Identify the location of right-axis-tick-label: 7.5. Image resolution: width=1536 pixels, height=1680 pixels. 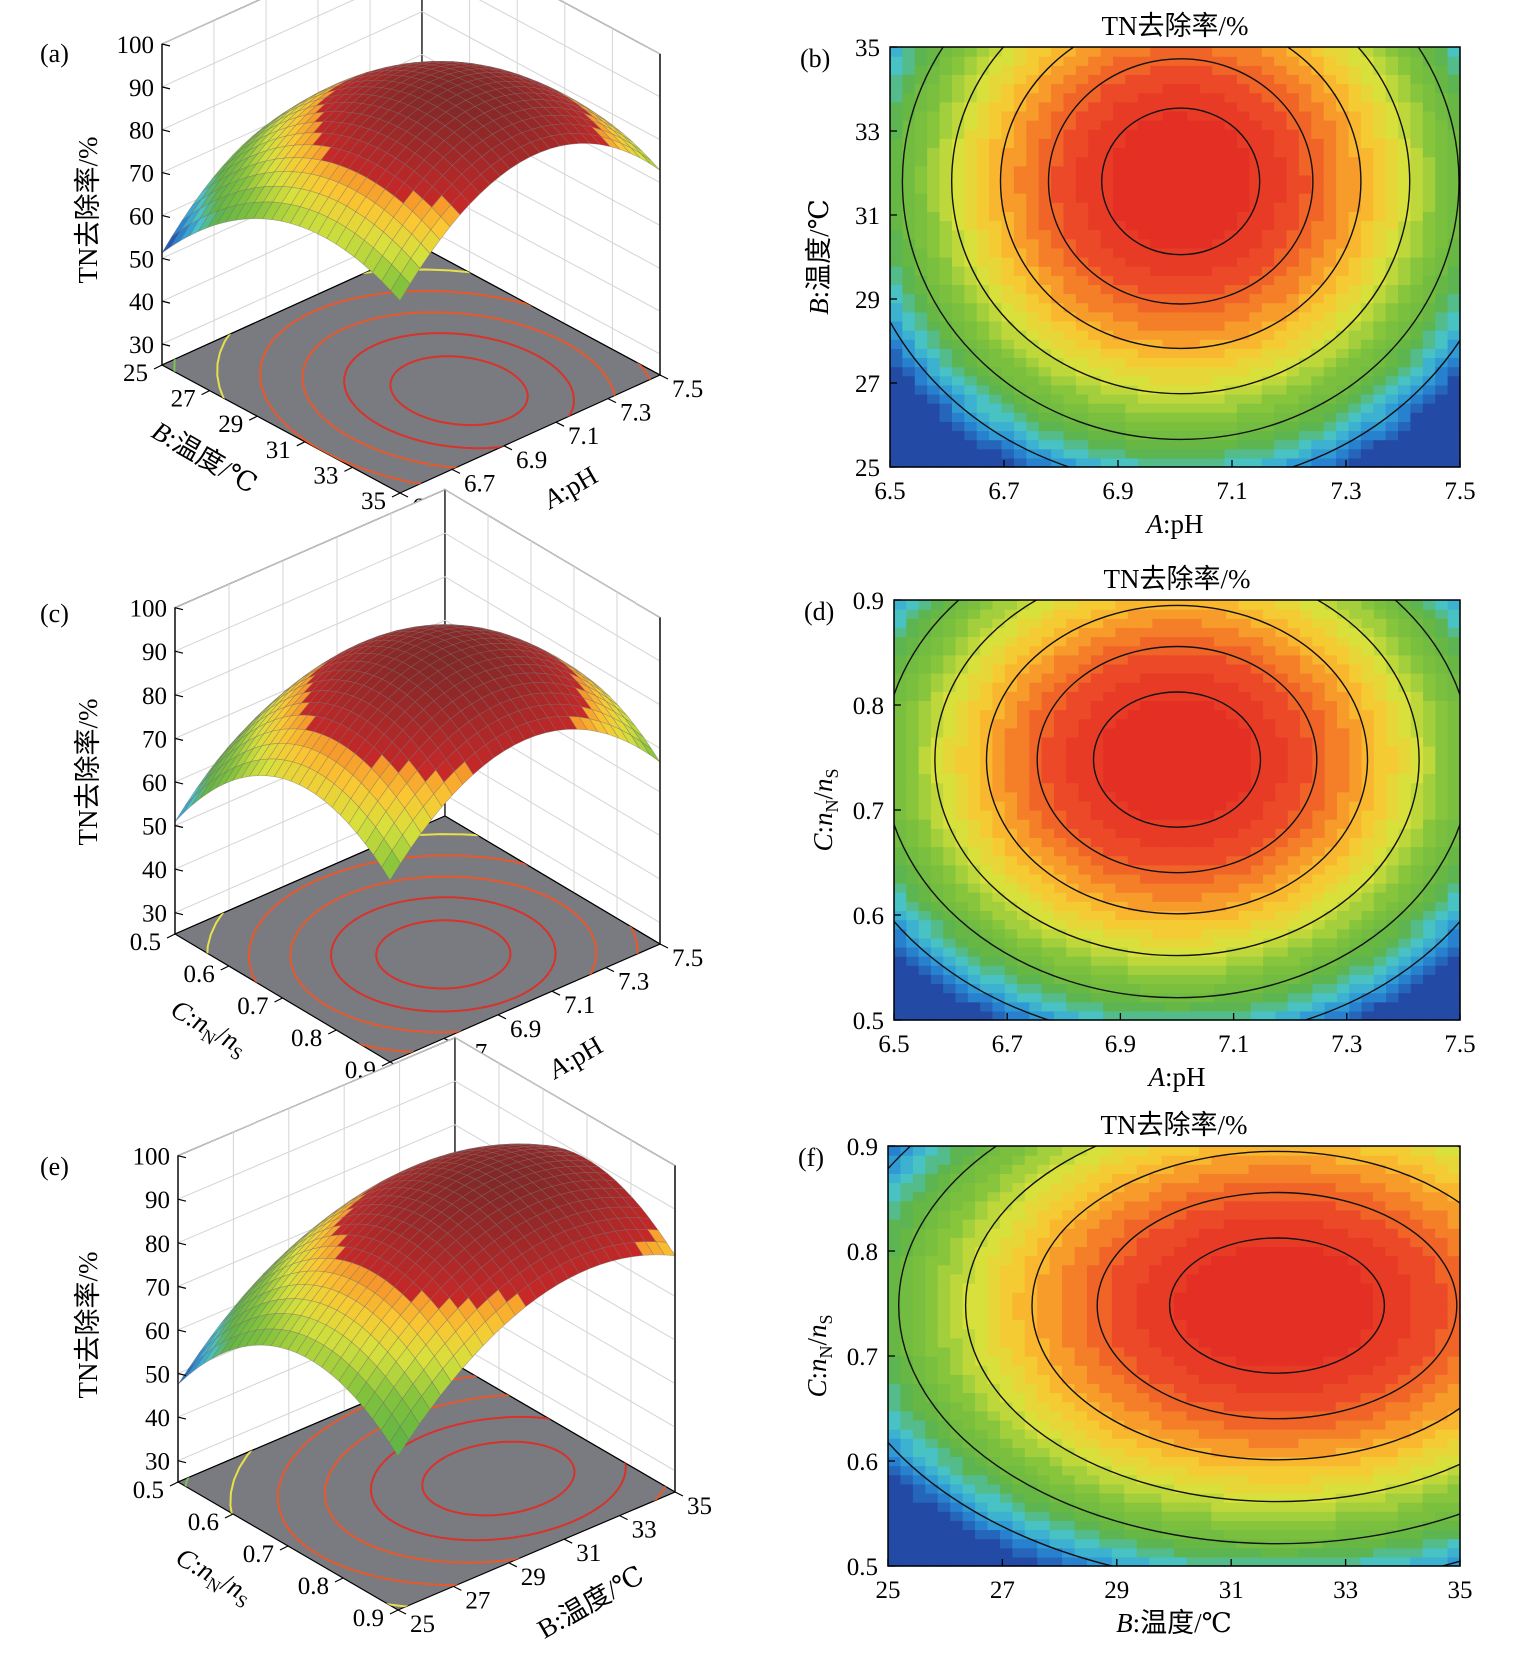
(687, 389).